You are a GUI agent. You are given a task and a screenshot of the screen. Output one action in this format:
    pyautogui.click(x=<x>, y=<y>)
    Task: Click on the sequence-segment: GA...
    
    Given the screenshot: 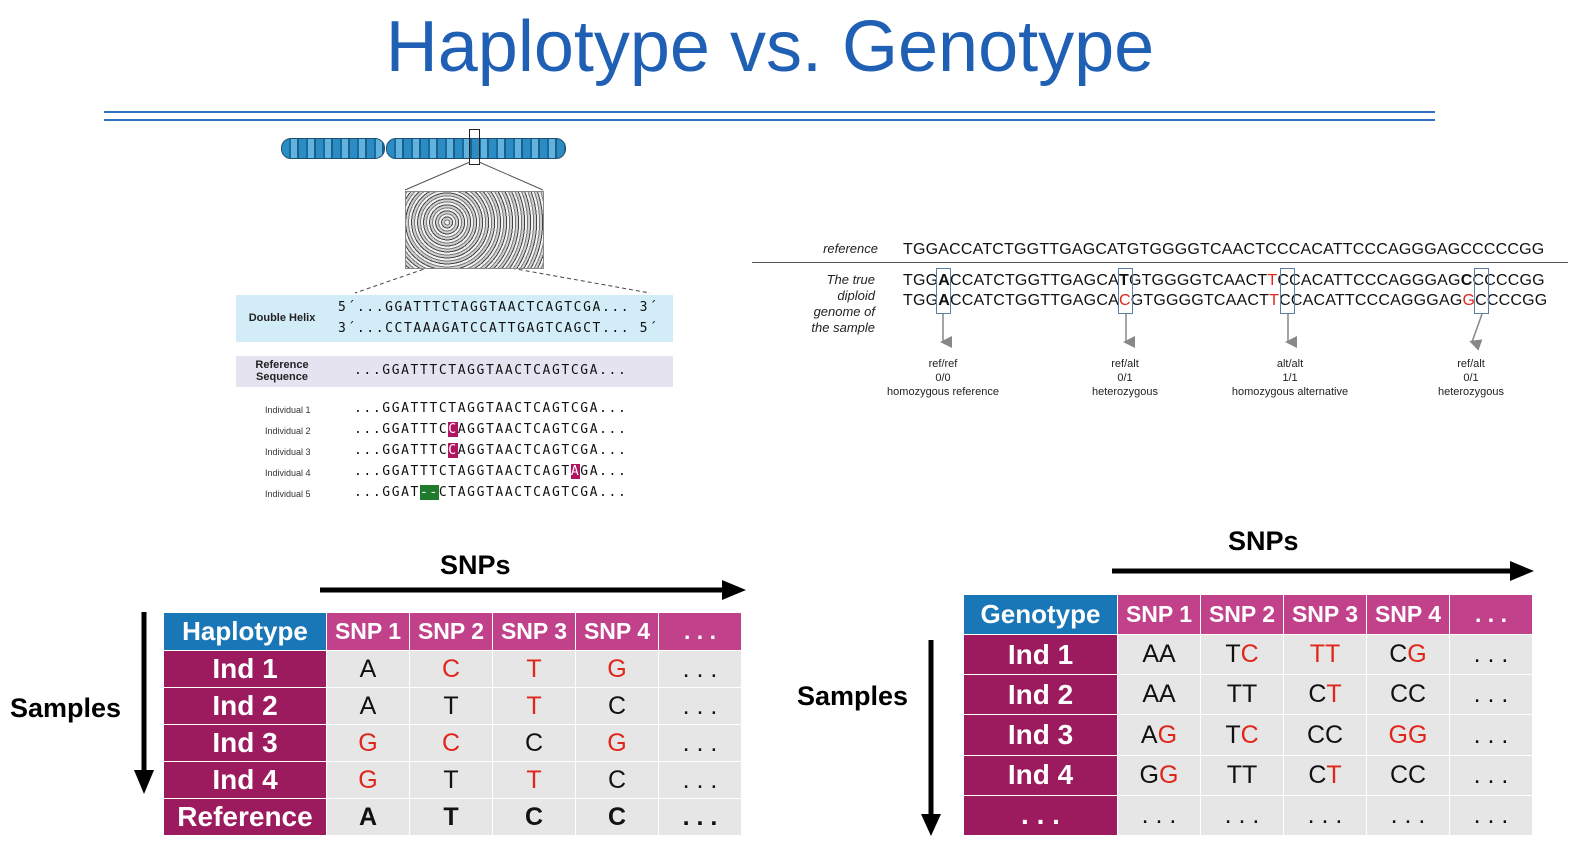 What is the action you would take?
    pyautogui.click(x=604, y=471)
    